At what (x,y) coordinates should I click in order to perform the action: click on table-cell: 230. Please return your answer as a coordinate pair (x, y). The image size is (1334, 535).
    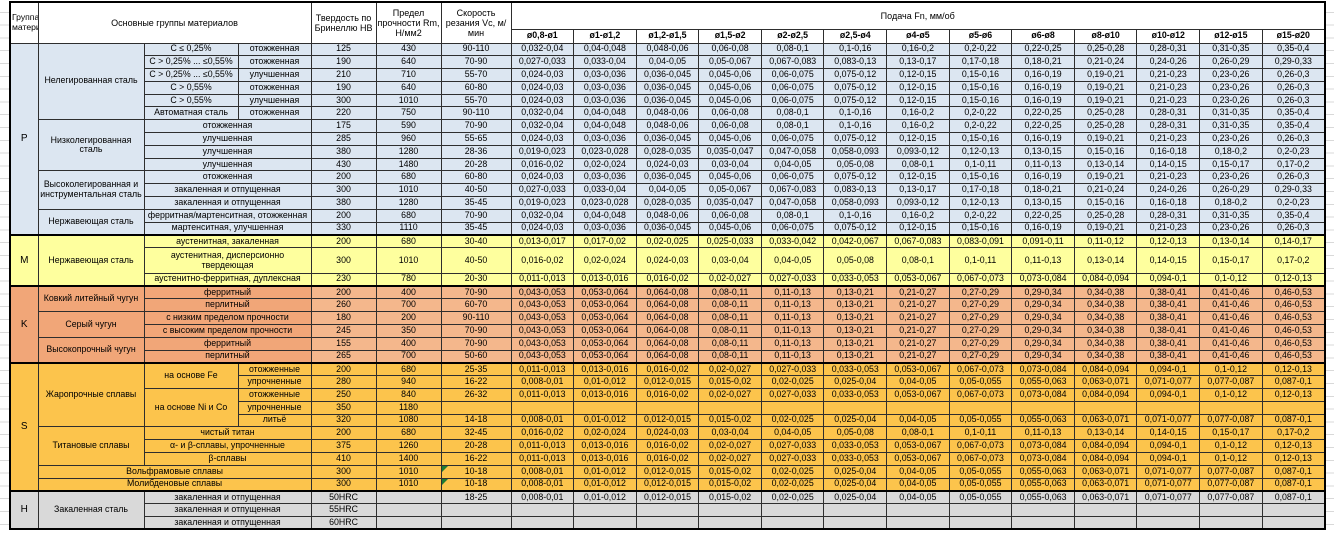
    Looking at the image, I should click on (343, 279).